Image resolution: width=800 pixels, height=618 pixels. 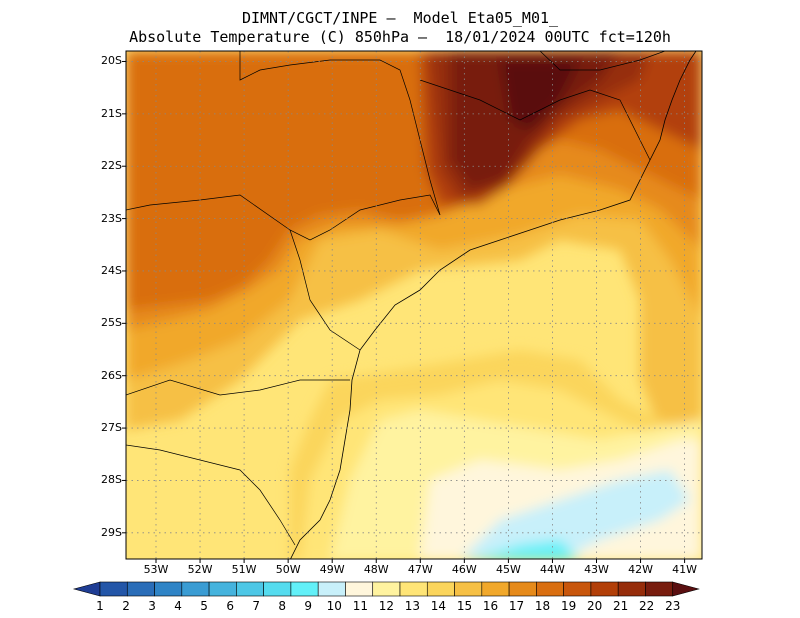 I want to click on colorbar, so click(x=386, y=589).